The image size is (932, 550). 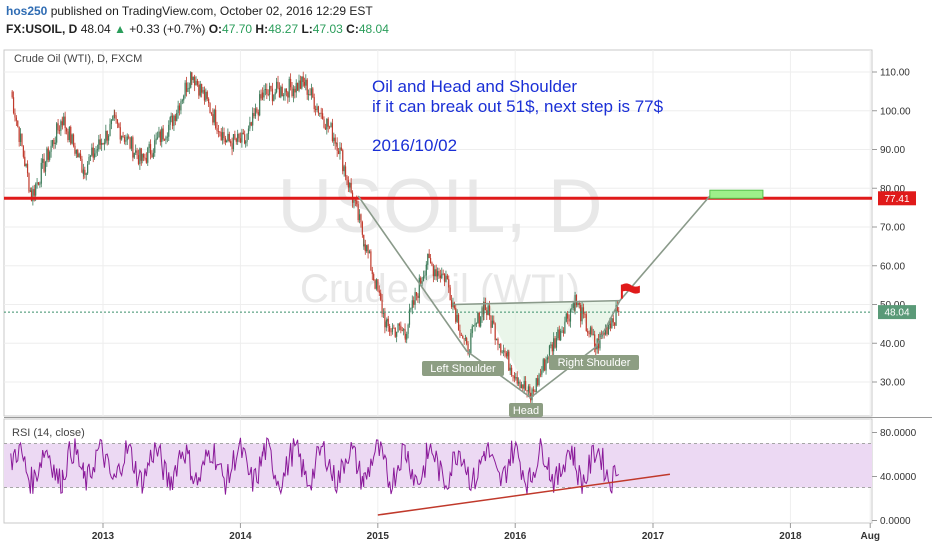 What do you see at coordinates (736, 194) in the screenshot?
I see `target-zone` at bounding box center [736, 194].